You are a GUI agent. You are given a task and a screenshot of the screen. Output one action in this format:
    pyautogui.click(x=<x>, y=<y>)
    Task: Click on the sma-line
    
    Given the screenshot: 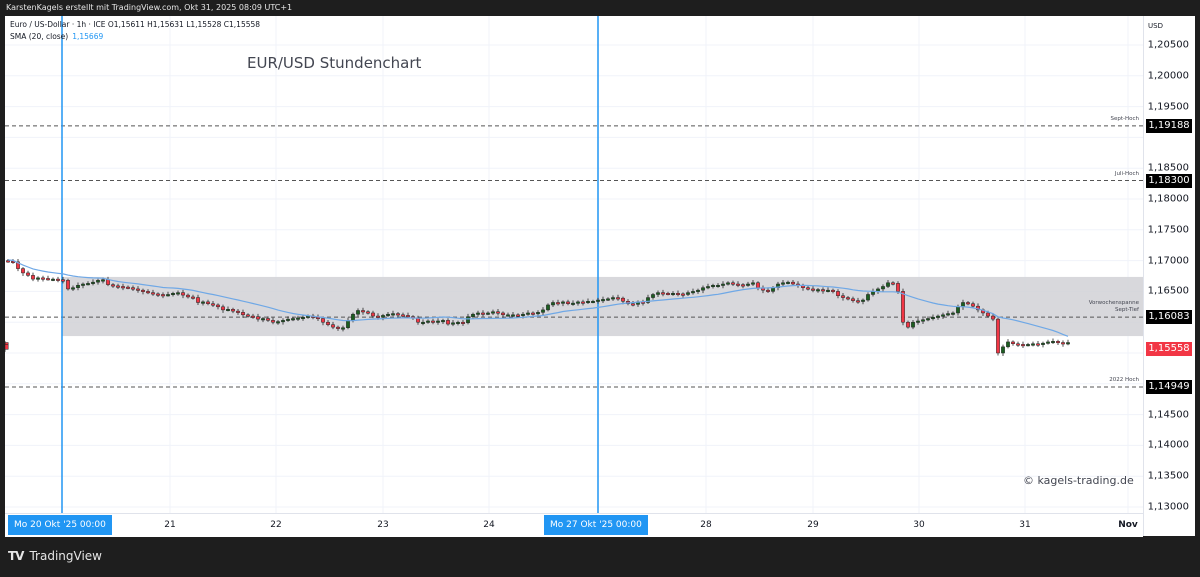 What is the action you would take?
    pyautogui.click(x=538, y=298)
    